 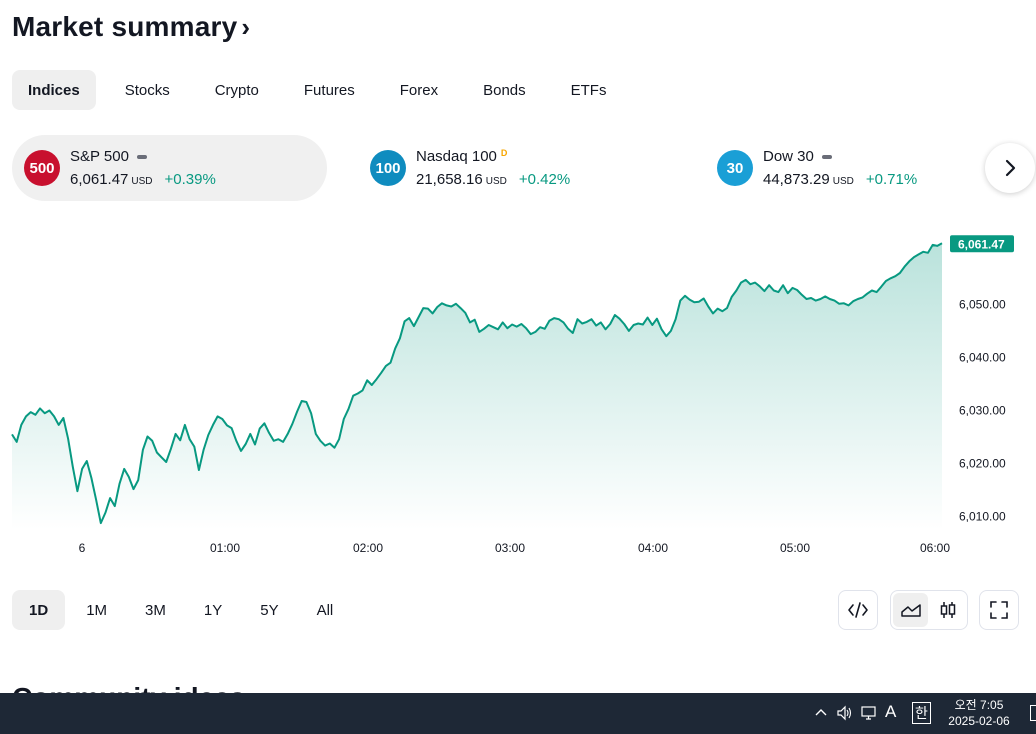 What do you see at coordinates (935, 548) in the screenshot?
I see `x-tick-label: 06:00` at bounding box center [935, 548].